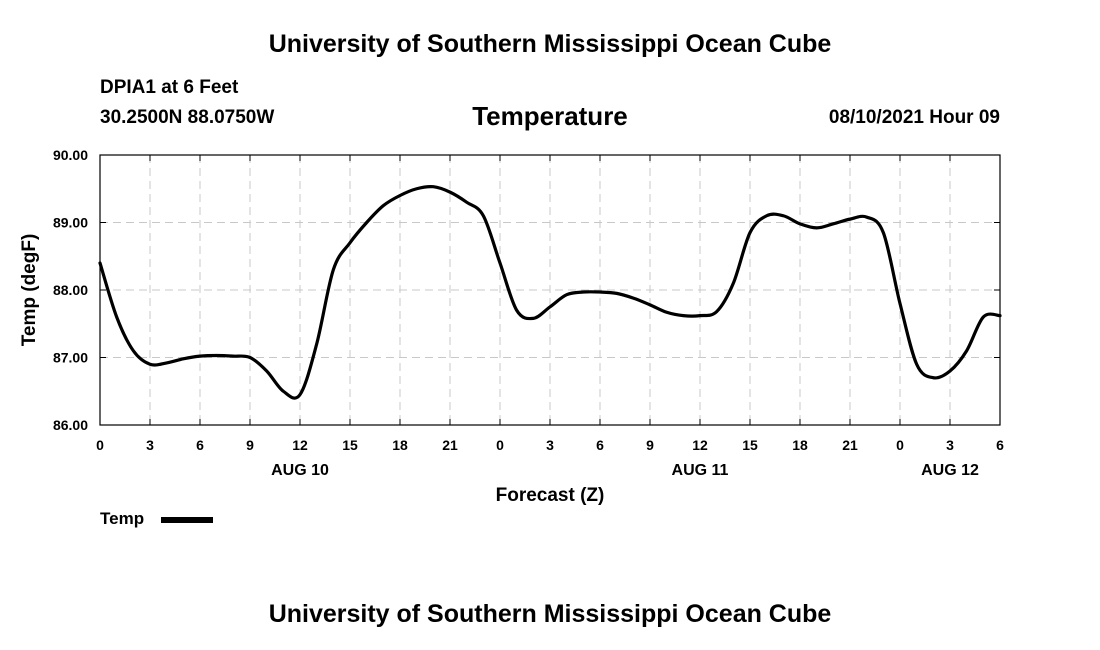  Describe the element at coordinates (300, 470) in the screenshot. I see `day-label: AUG 10` at that location.